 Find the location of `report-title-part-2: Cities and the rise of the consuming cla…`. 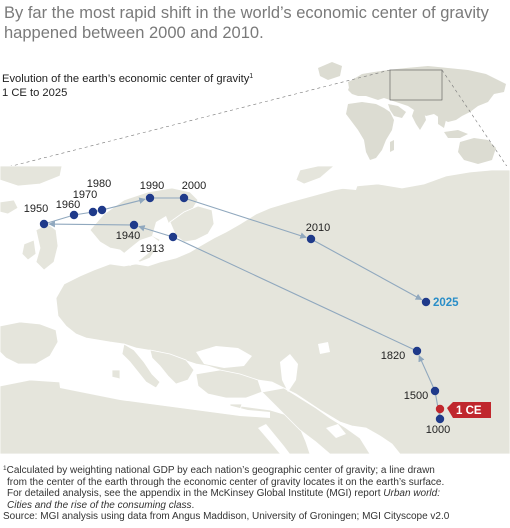

report-title-part-2: Cities and the rise of the consuming cla… is located at coordinates (99, 505).